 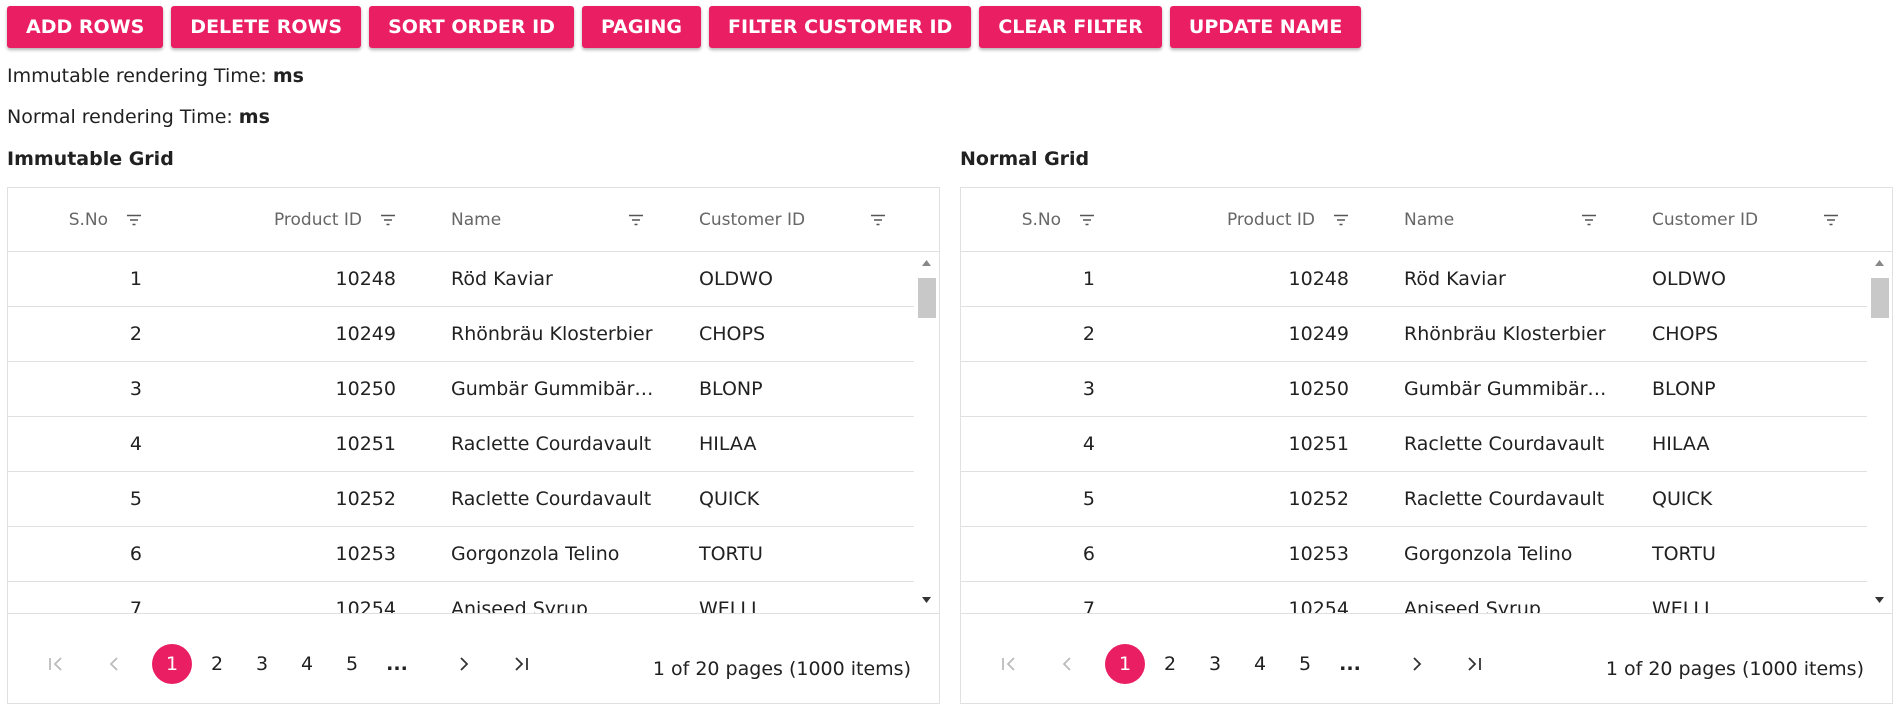 I want to click on button: SORT ORDER ID, so click(x=471, y=27).